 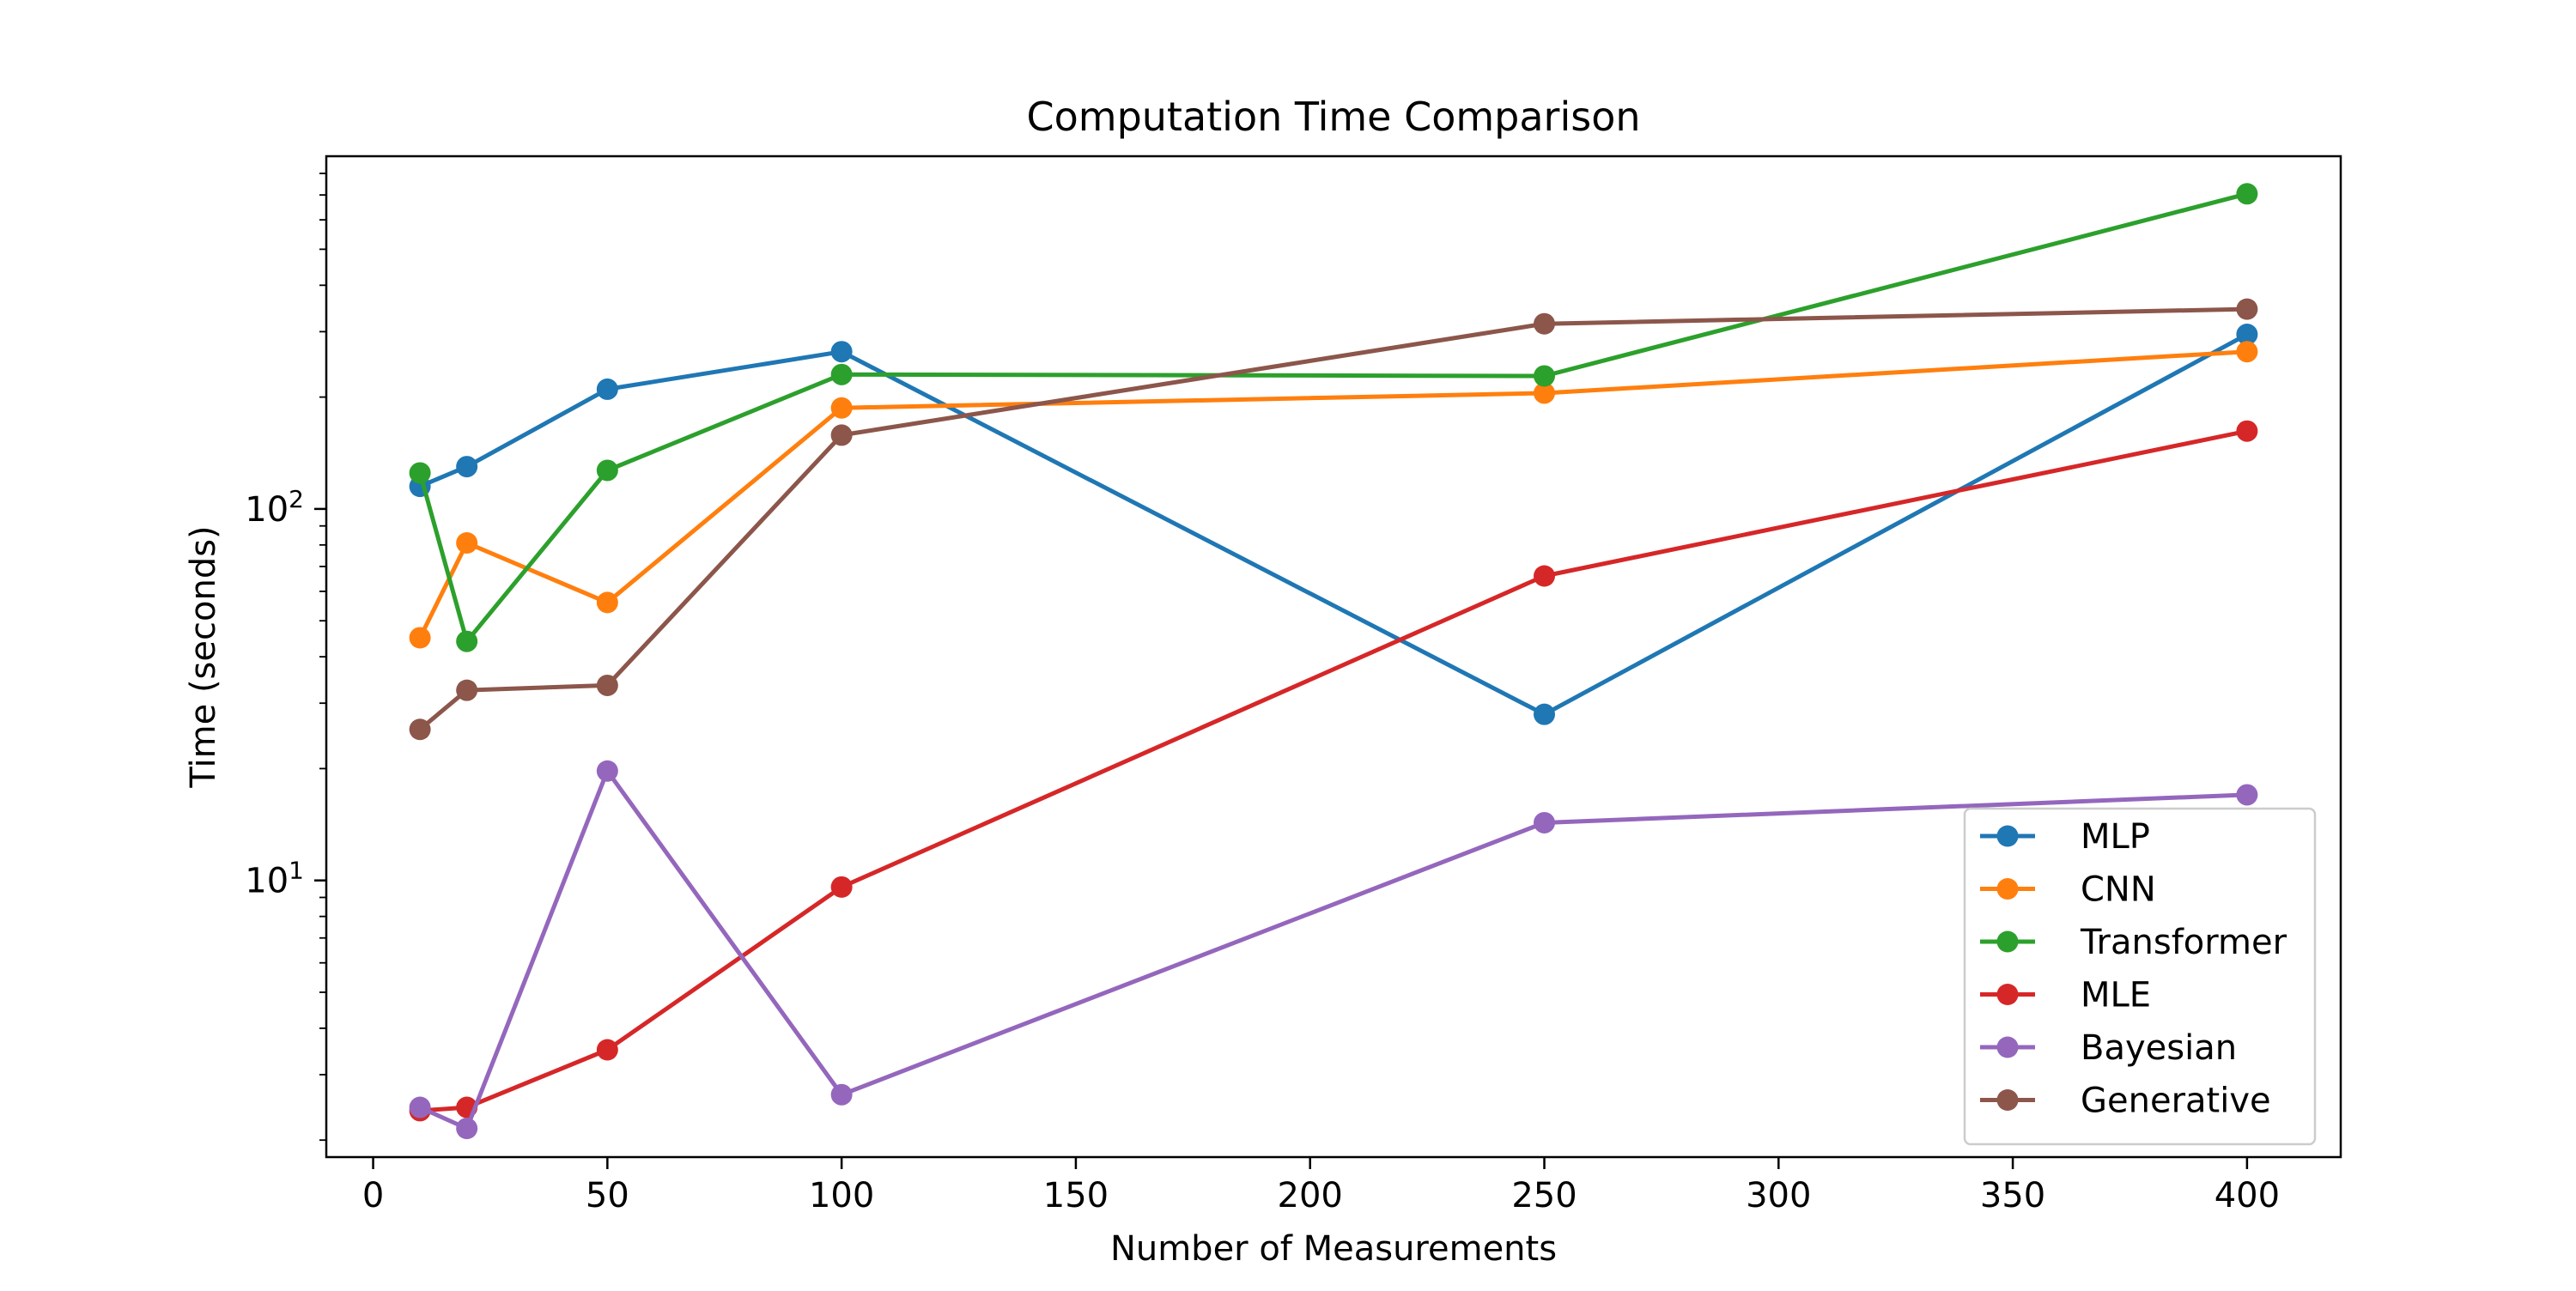 I want to click on legend: MLP CNN Transformer MLE Bayesian Generative, so click(x=2140, y=976).